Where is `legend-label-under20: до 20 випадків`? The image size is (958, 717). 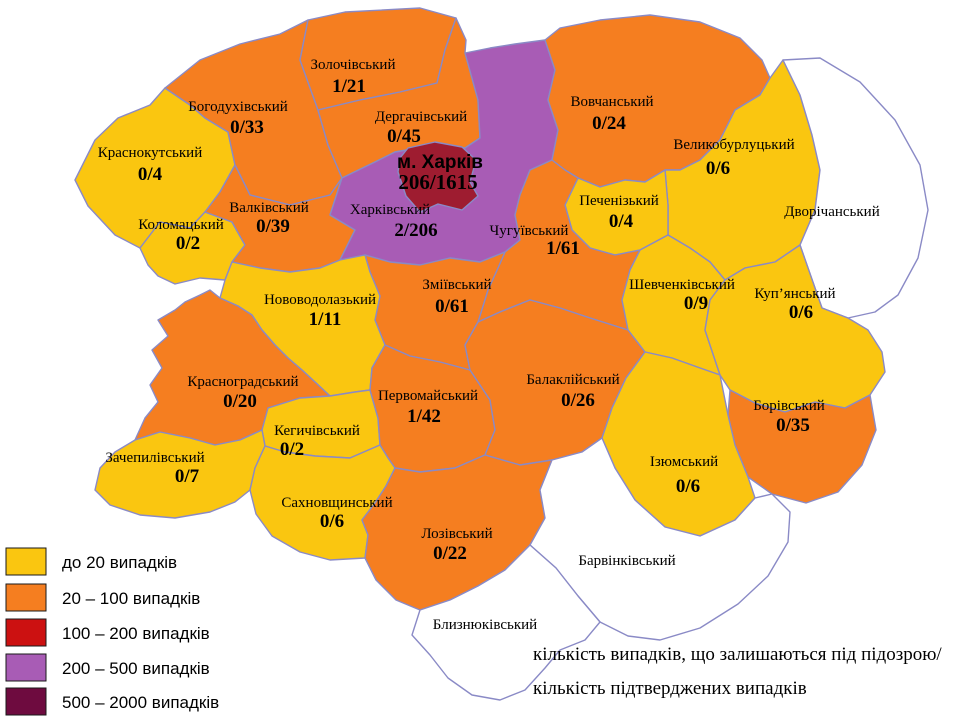 legend-label-under20: до 20 випадків is located at coordinates (119, 562).